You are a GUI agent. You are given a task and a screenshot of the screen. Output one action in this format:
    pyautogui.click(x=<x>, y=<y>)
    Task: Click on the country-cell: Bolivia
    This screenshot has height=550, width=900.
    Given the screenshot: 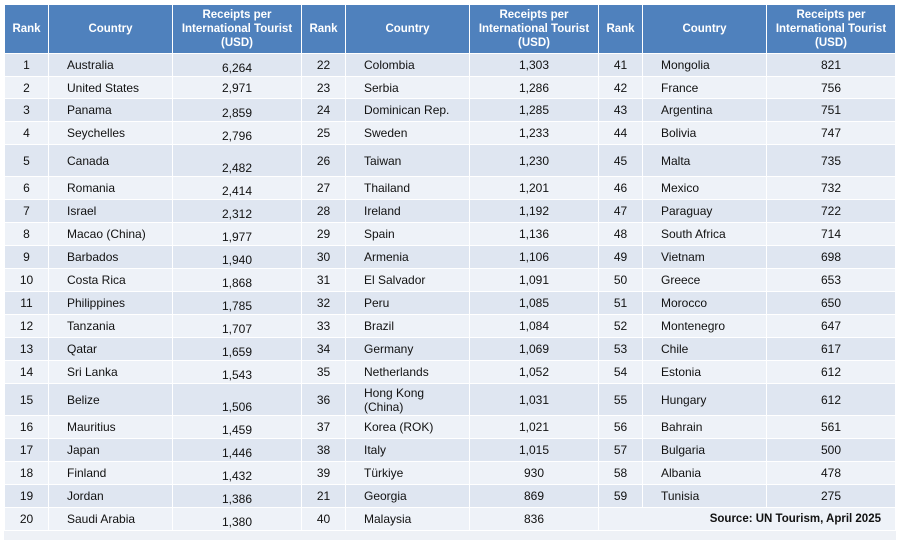 What is the action you would take?
    pyautogui.click(x=704, y=133)
    